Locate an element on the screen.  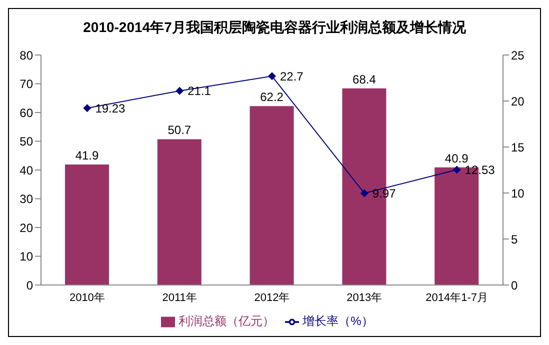
y2-tick-label: 20 is located at coordinates (518, 101).